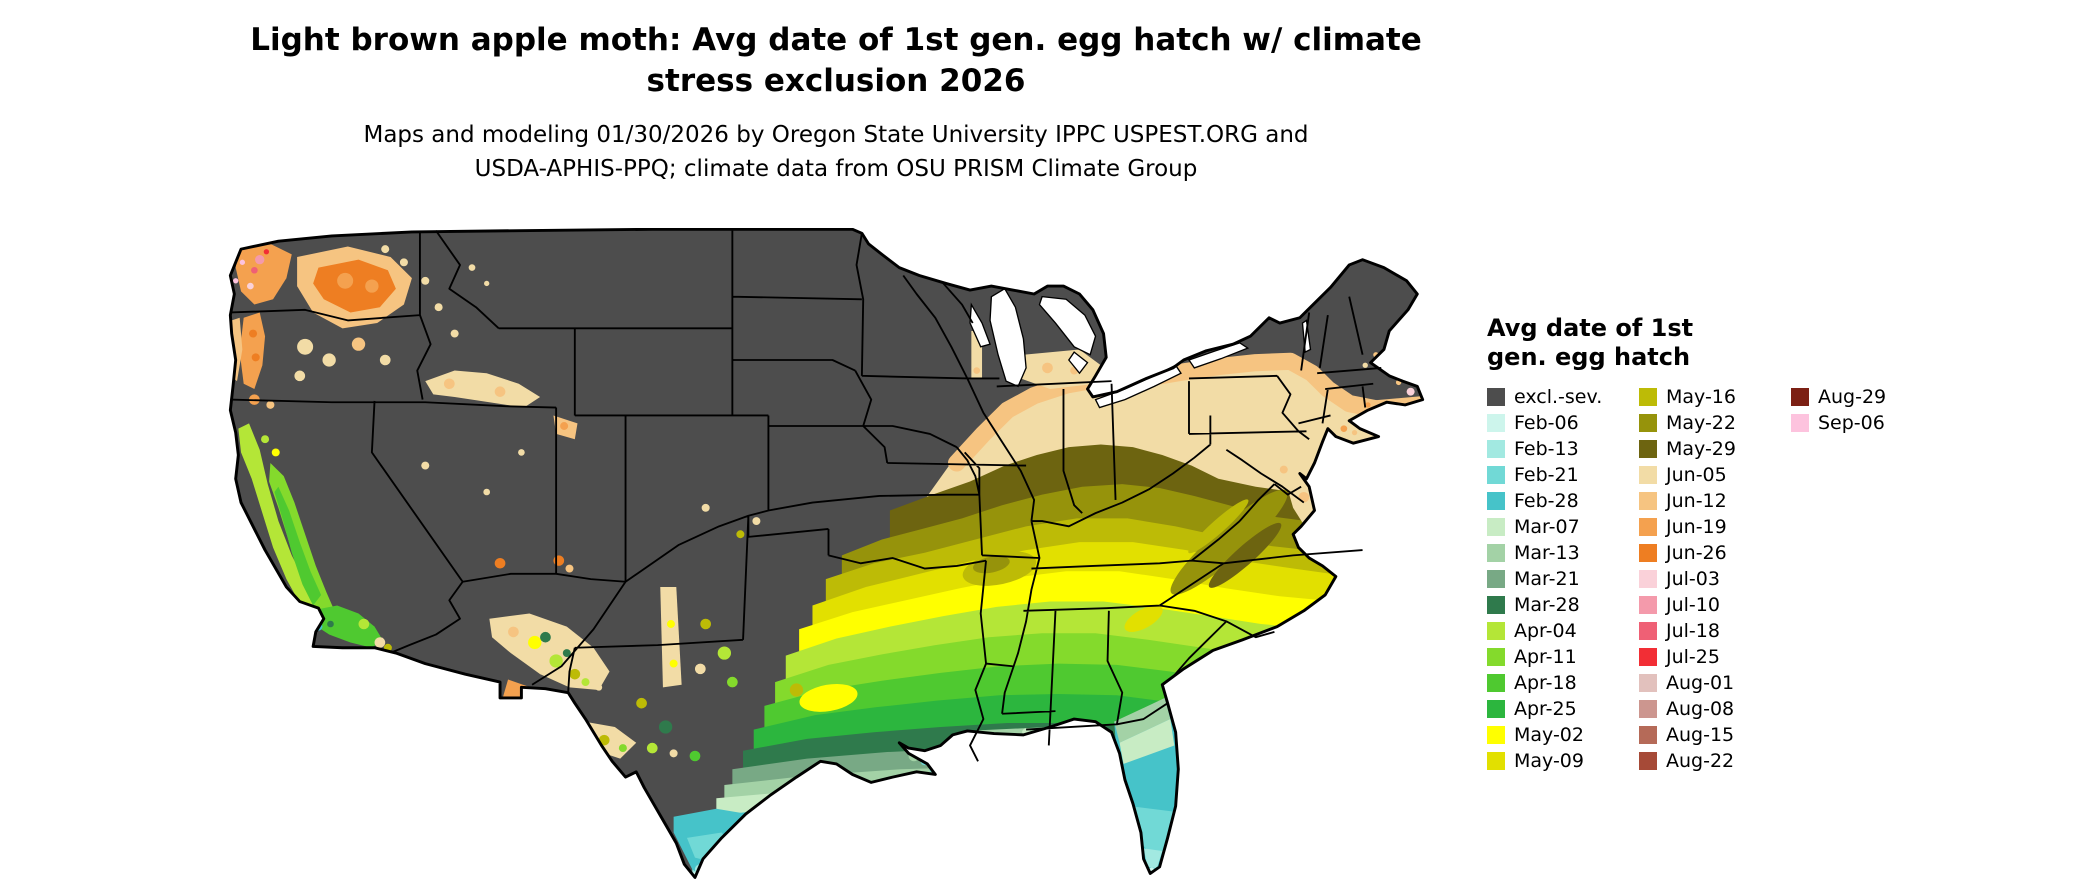  Describe the element at coordinates (1693, 657) in the screenshot. I see `legend-label: Jul-25` at that location.